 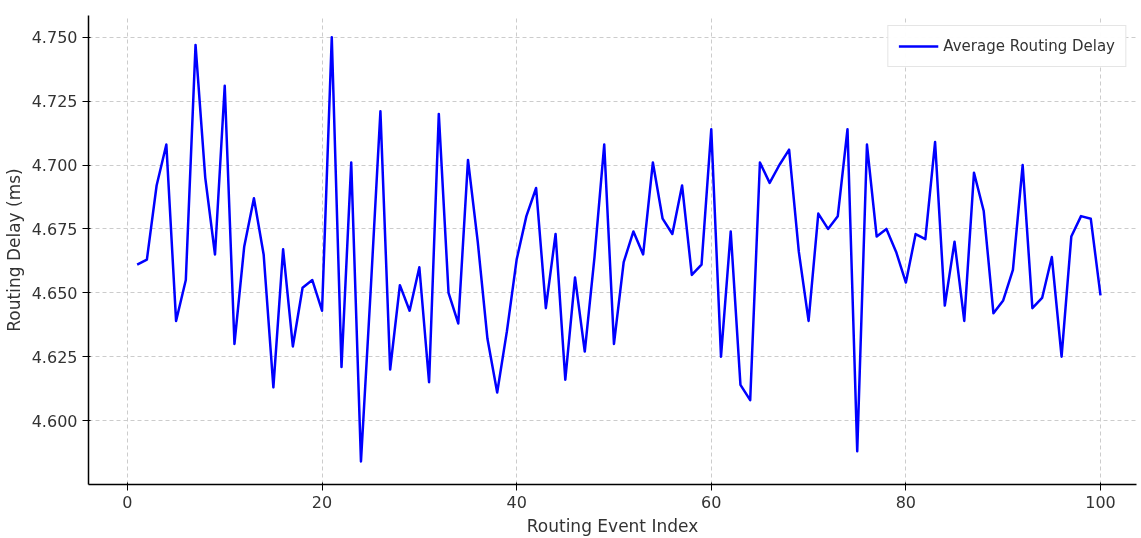 What do you see at coordinates (54, 102) in the screenshot?
I see `y-tick-label: 4.725` at bounding box center [54, 102].